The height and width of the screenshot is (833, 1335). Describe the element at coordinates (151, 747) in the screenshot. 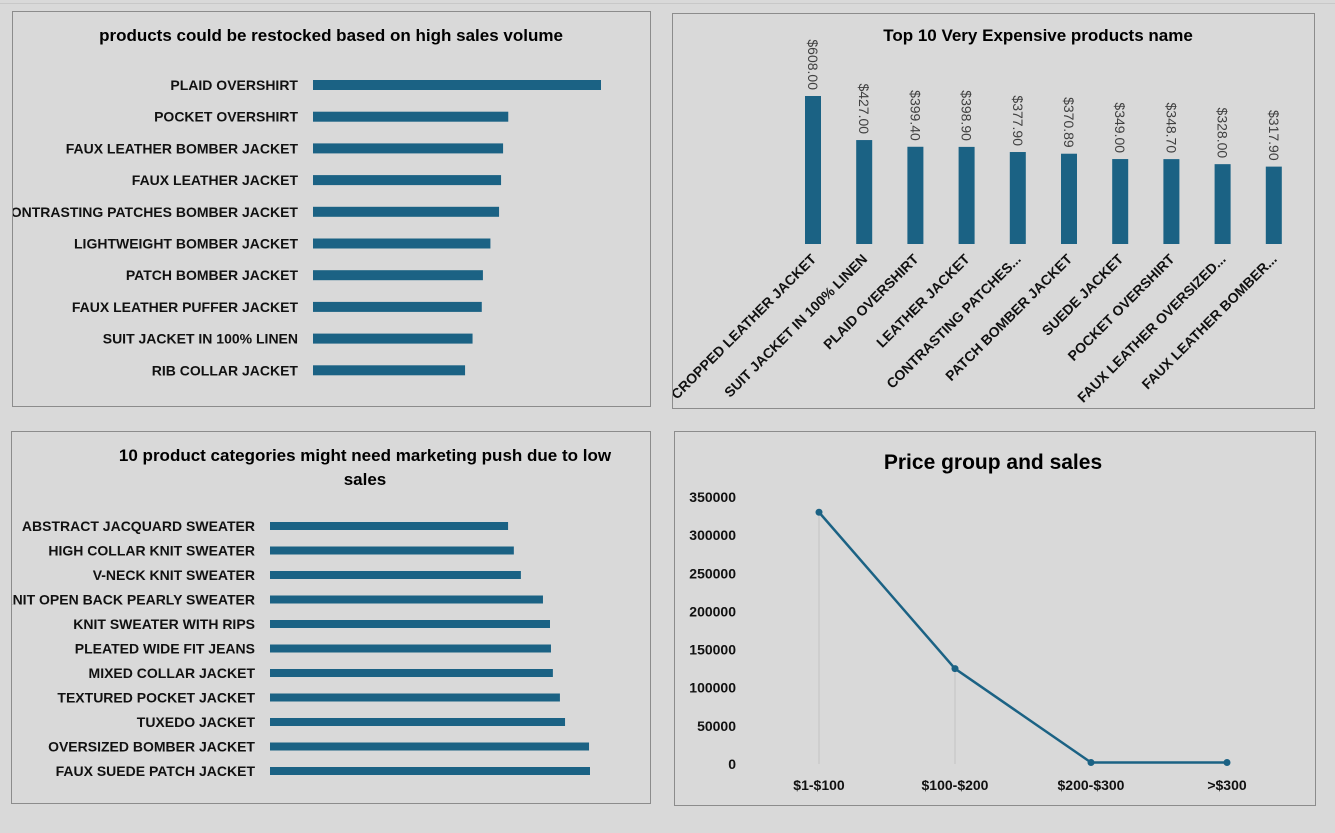

I see `category-label: OVERSIZED BOMBER JACKET` at that location.